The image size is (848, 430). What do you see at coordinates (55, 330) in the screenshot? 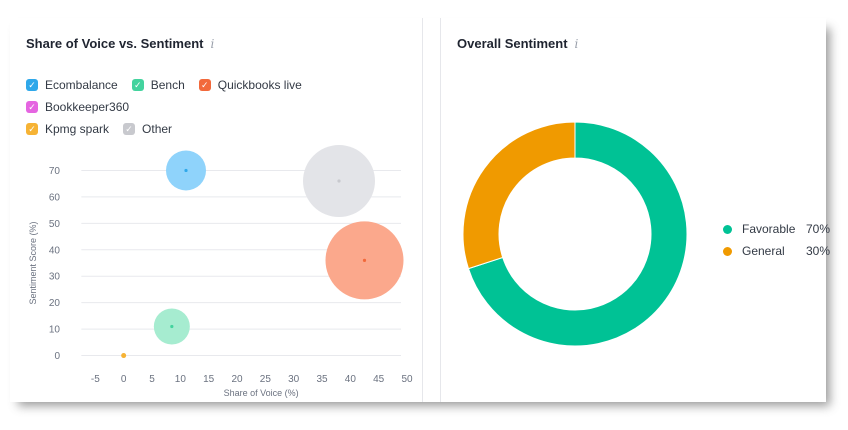
I see `y-tick-label: 10` at bounding box center [55, 330].